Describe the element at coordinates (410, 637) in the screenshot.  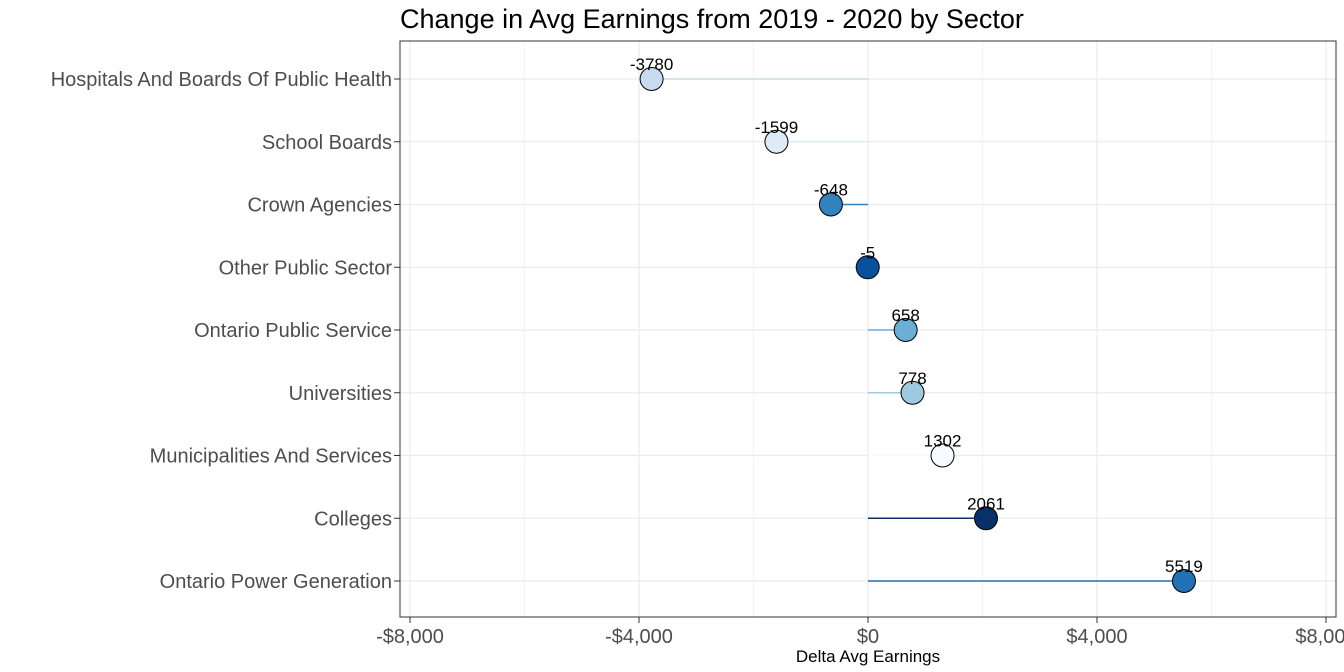
I see `x-tick-label: -$8,000` at that location.